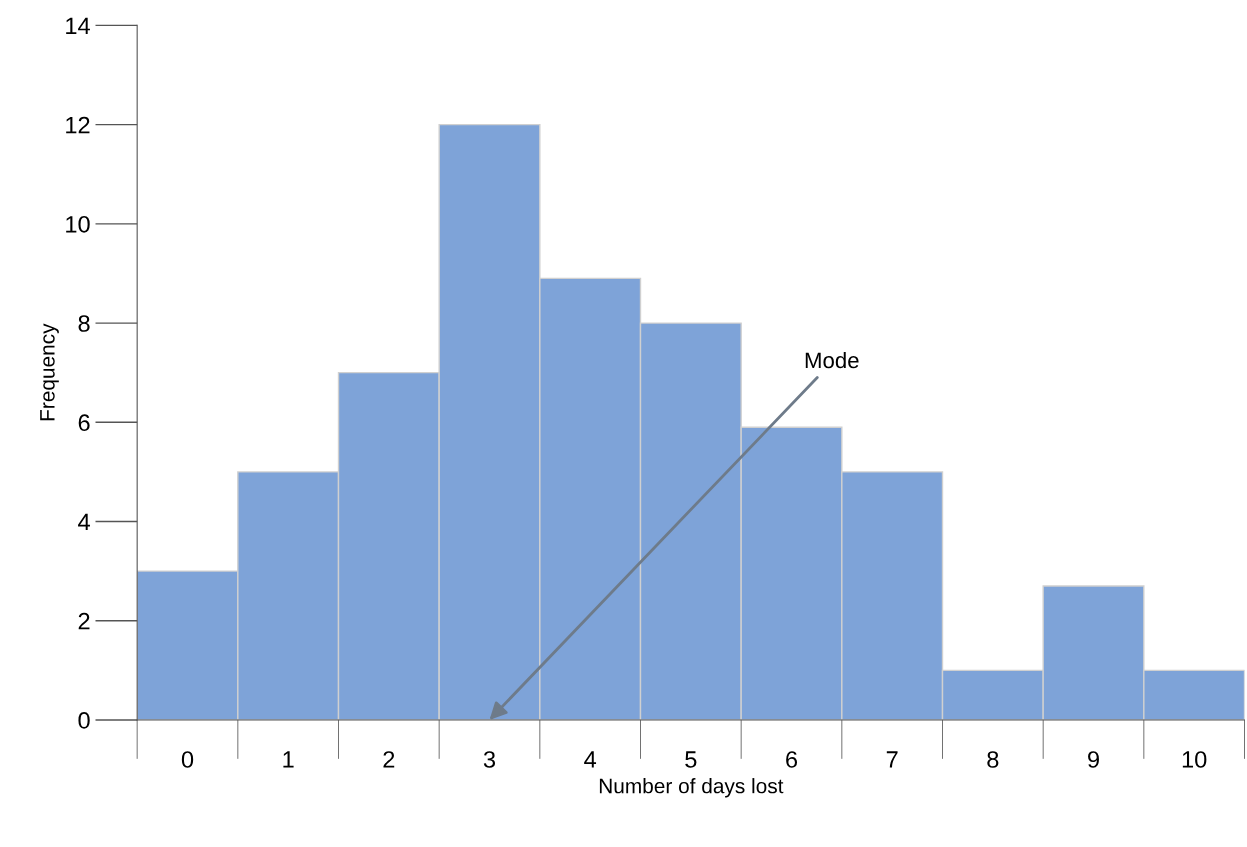 The height and width of the screenshot is (847, 1247). I want to click on annotation: Mode, so click(832, 360).